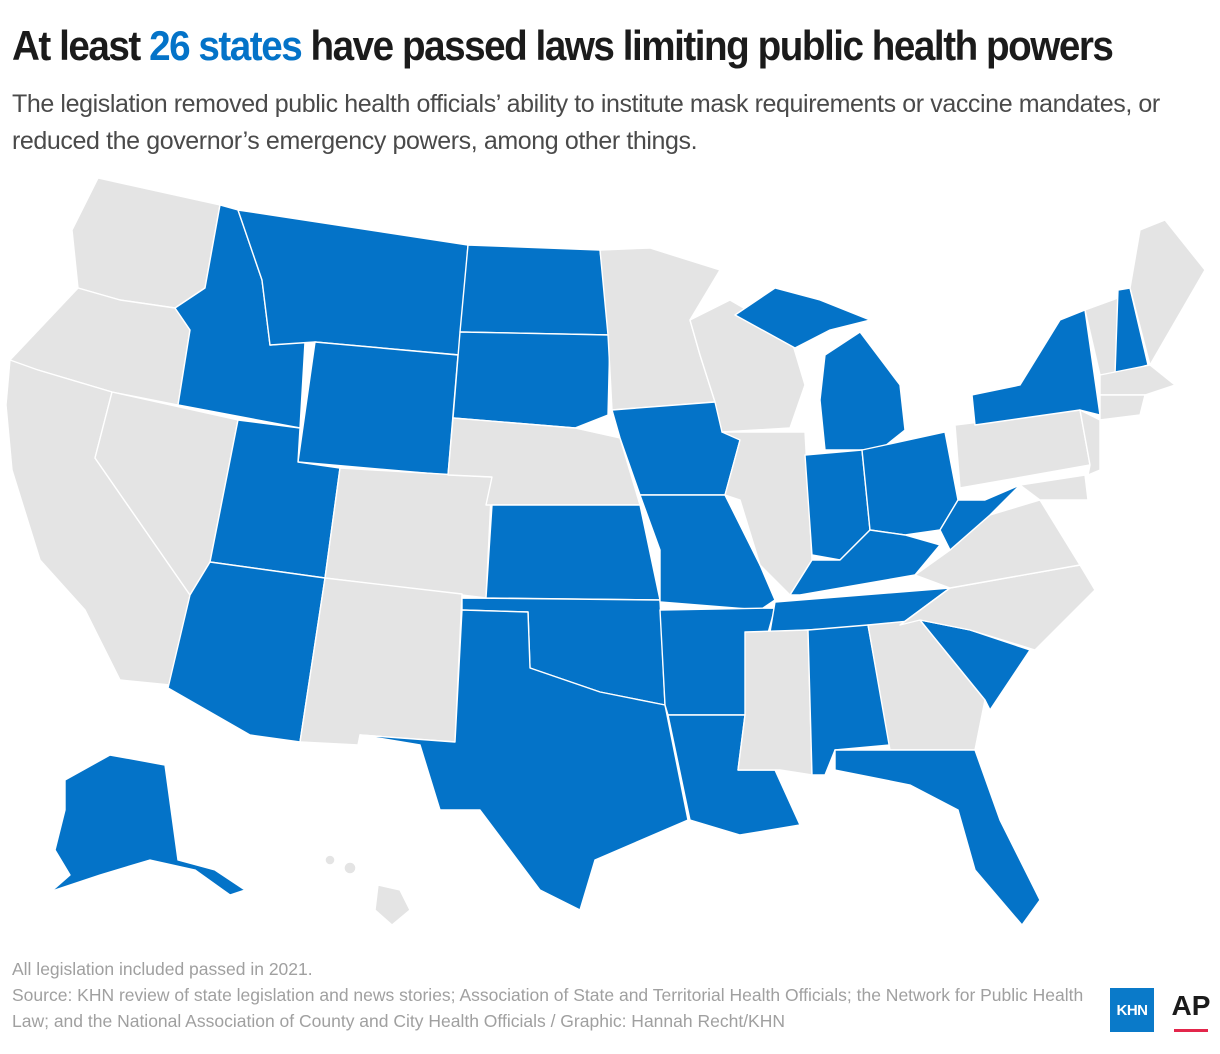 The image size is (1220, 1054). I want to click on title-highlight: 26 states, so click(226, 45).